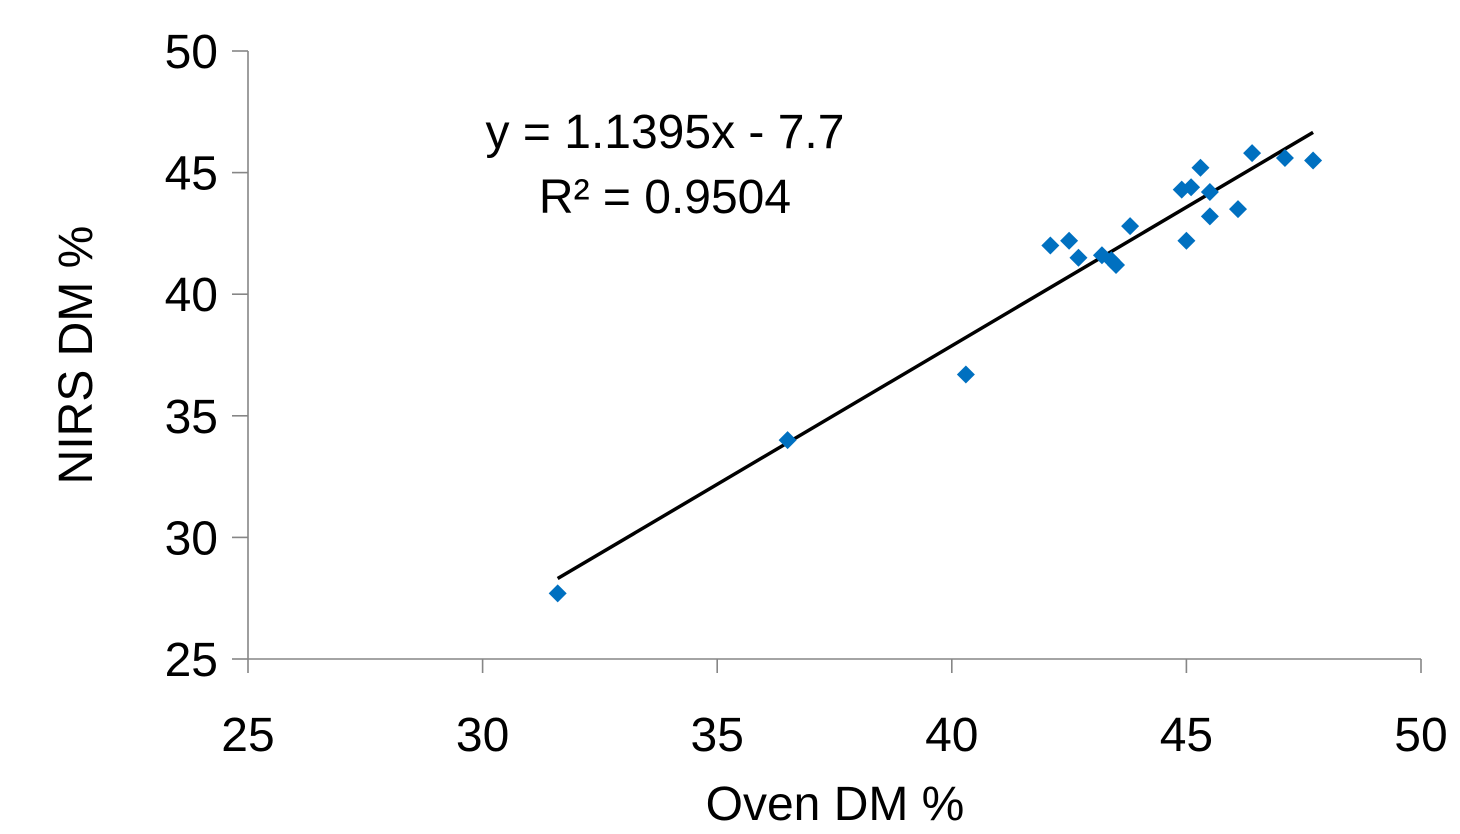 This screenshot has width=1460, height=834. Describe the element at coordinates (665, 132) in the screenshot. I see `trendline-equation: y = 1.1395x - 7.7` at that location.